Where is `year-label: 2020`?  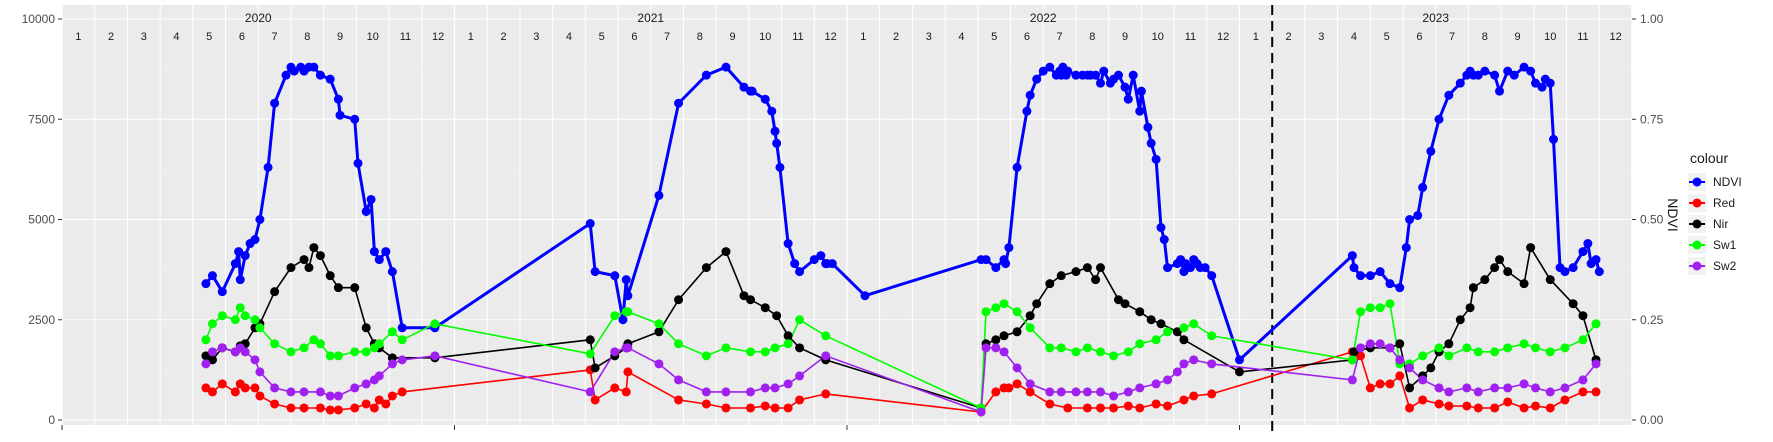
year-label: 2020 is located at coordinates (258, 18).